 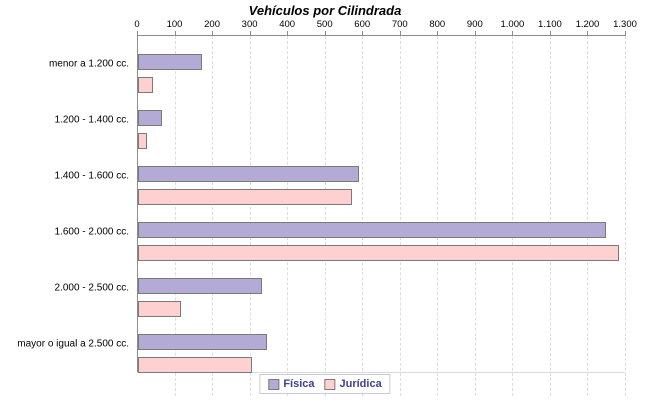 I want to click on category-row: menor a 1.200 cc., so click(x=325, y=64).